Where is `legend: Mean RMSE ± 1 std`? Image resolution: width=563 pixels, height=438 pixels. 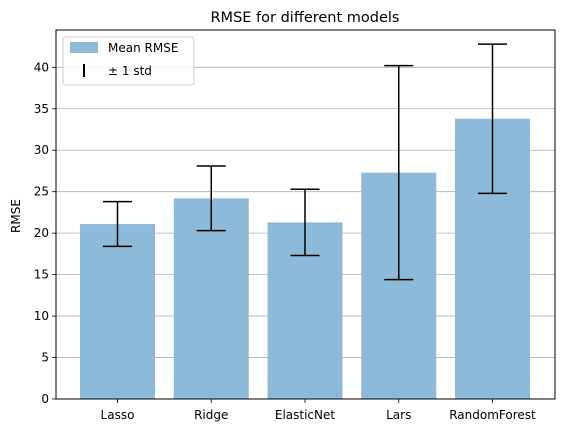
legend: Mean RMSE ± 1 std is located at coordinates (128, 61).